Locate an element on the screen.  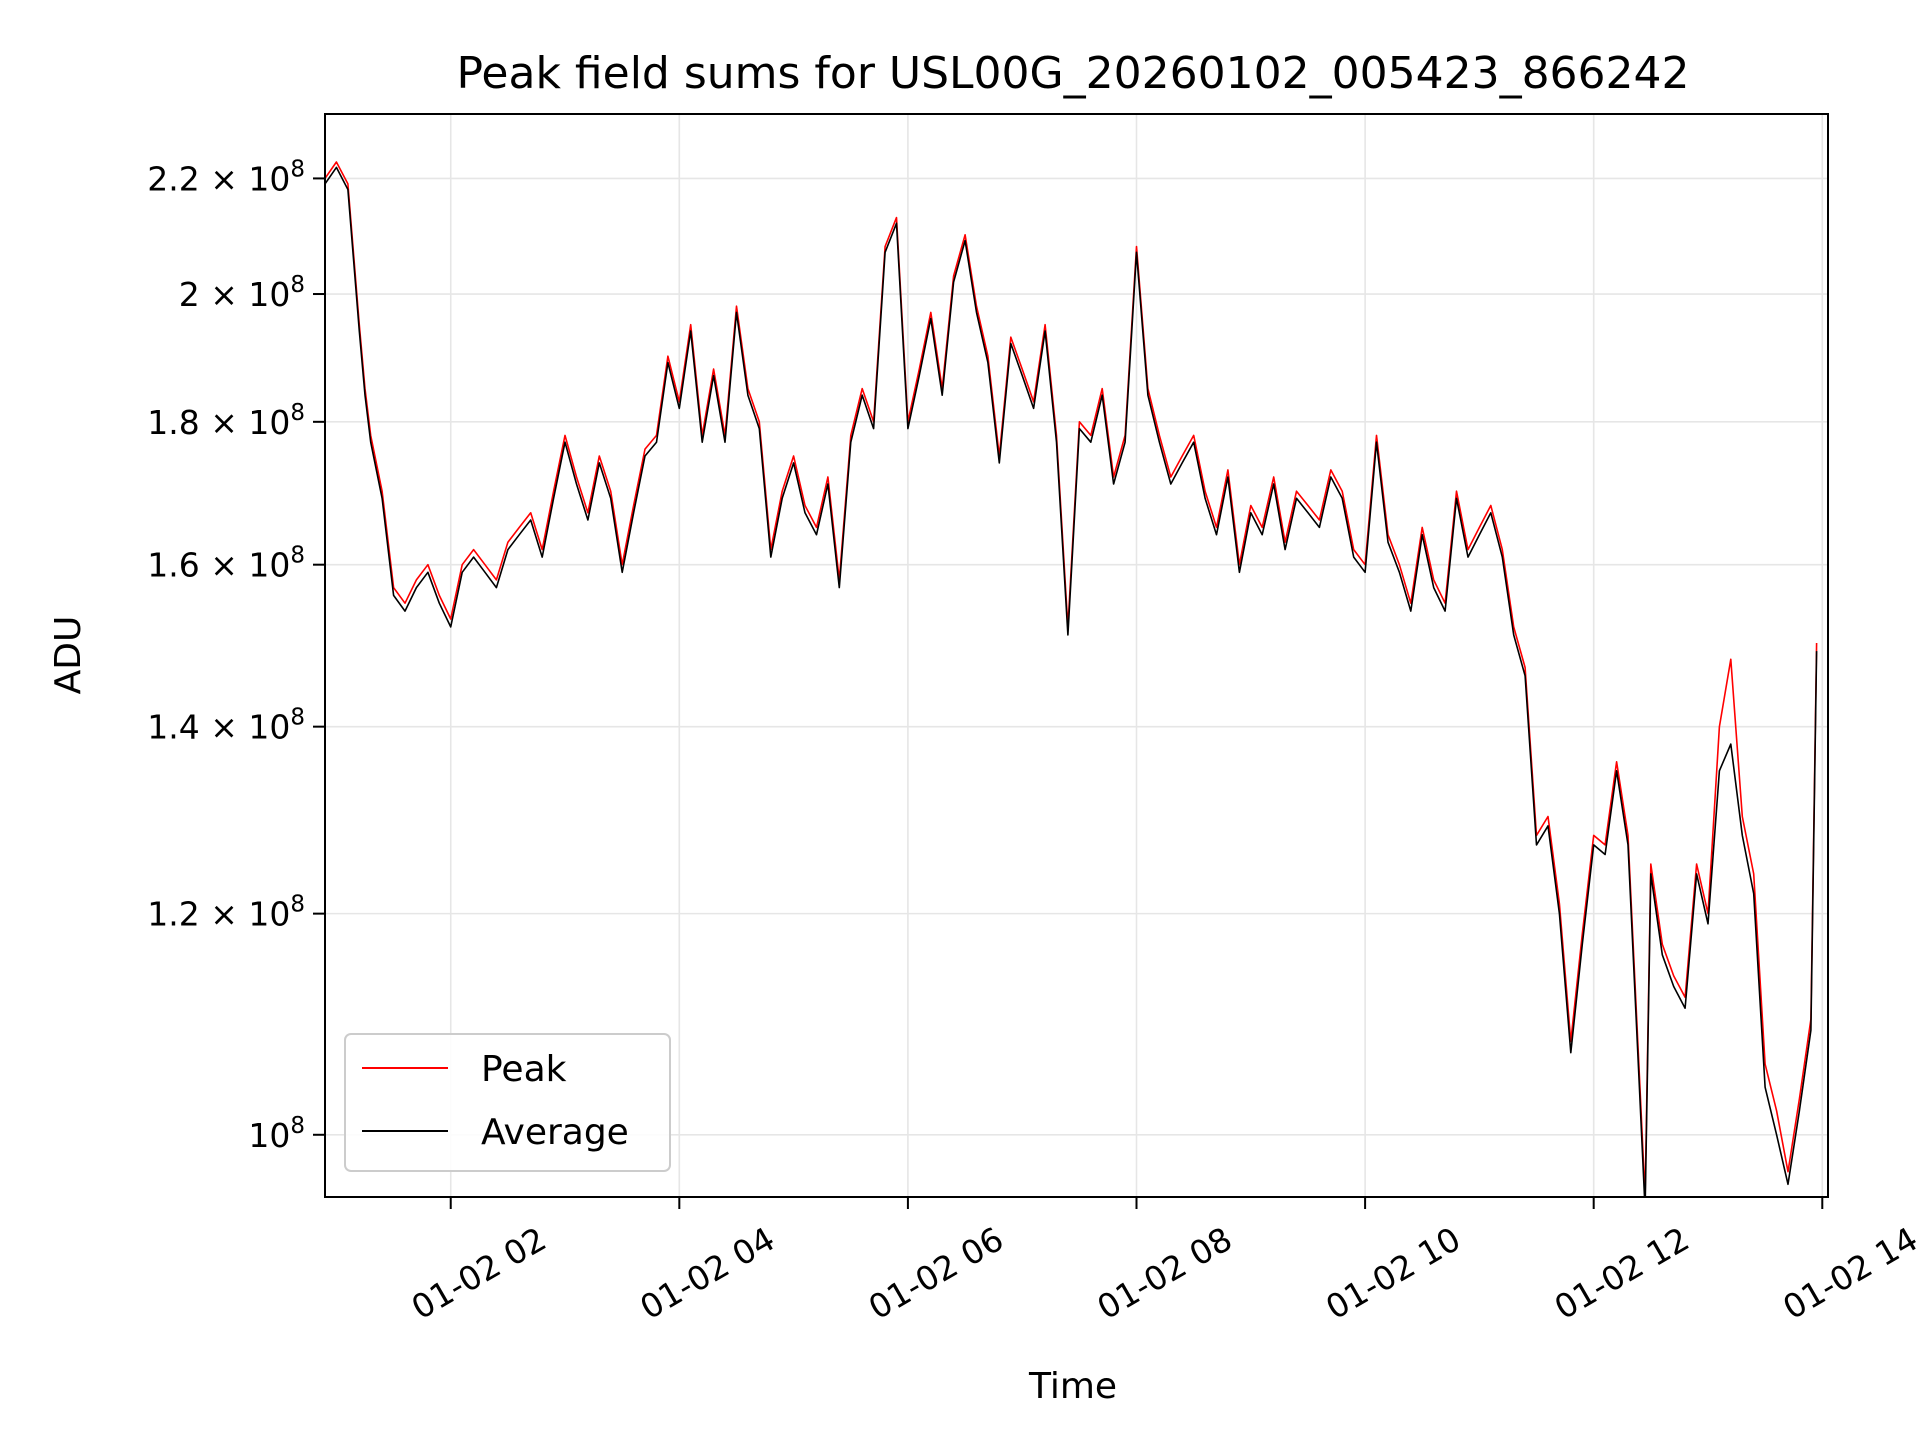
y-tick-label: 2.2 × 108 is located at coordinates (226, 177).